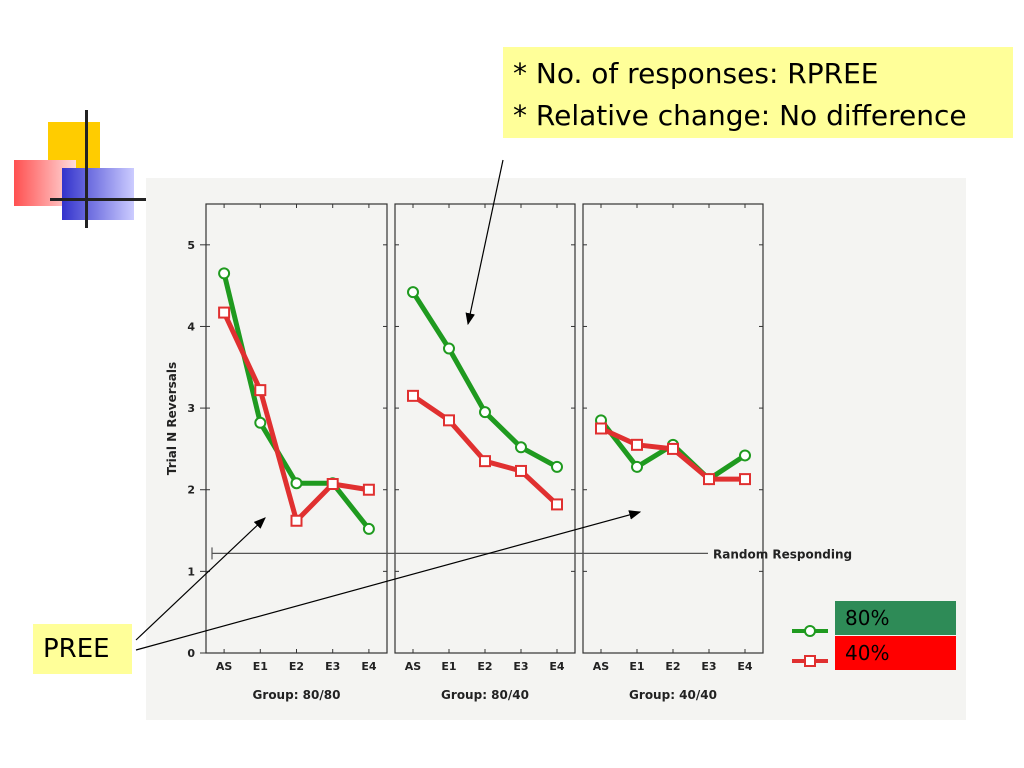 The width and height of the screenshot is (1024, 768). Describe the element at coordinates (76, 649) in the screenshot. I see `pree-label: PREE` at that location.